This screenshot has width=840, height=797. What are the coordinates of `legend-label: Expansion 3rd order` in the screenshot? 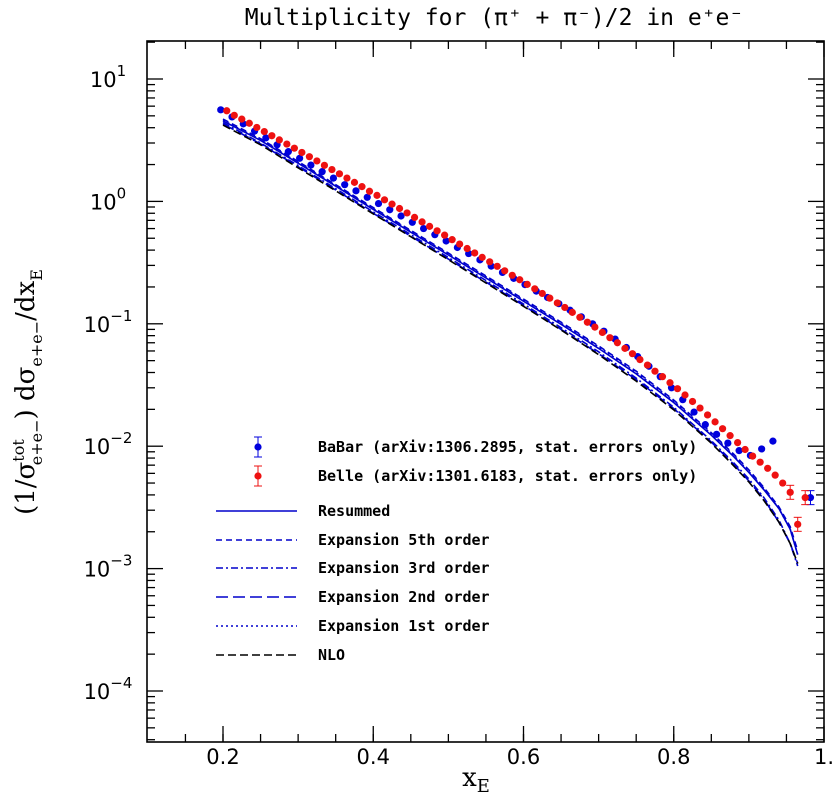 It's located at (404, 568).